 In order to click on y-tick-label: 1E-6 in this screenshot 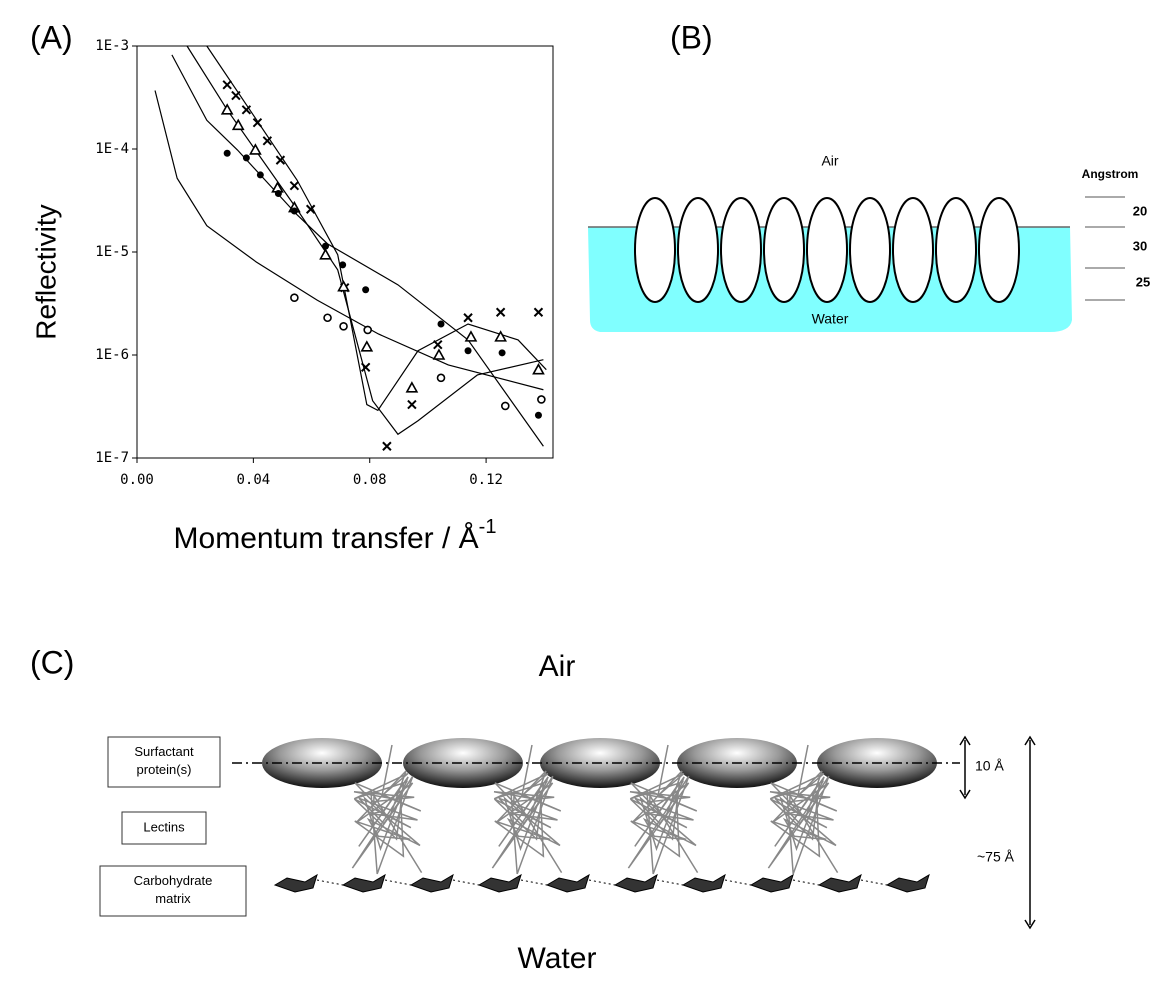, I will do `click(112, 355)`.